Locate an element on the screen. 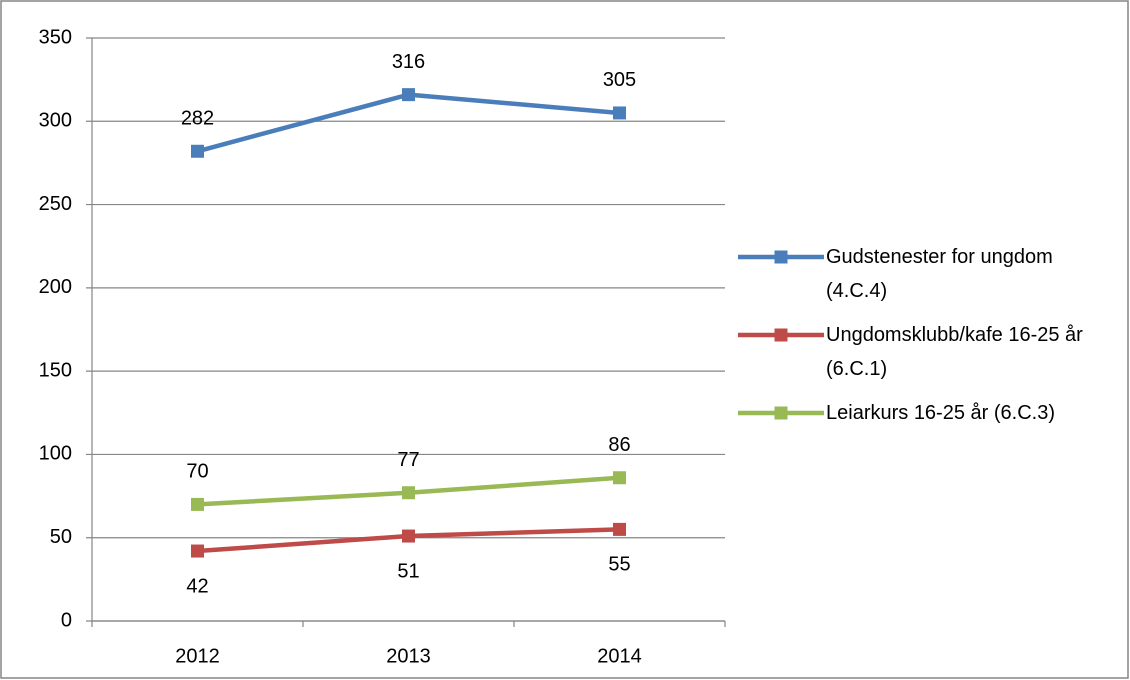 Image resolution: width=1130 pixels, height=680 pixels. y-tick-label: 200 is located at coordinates (55, 287).